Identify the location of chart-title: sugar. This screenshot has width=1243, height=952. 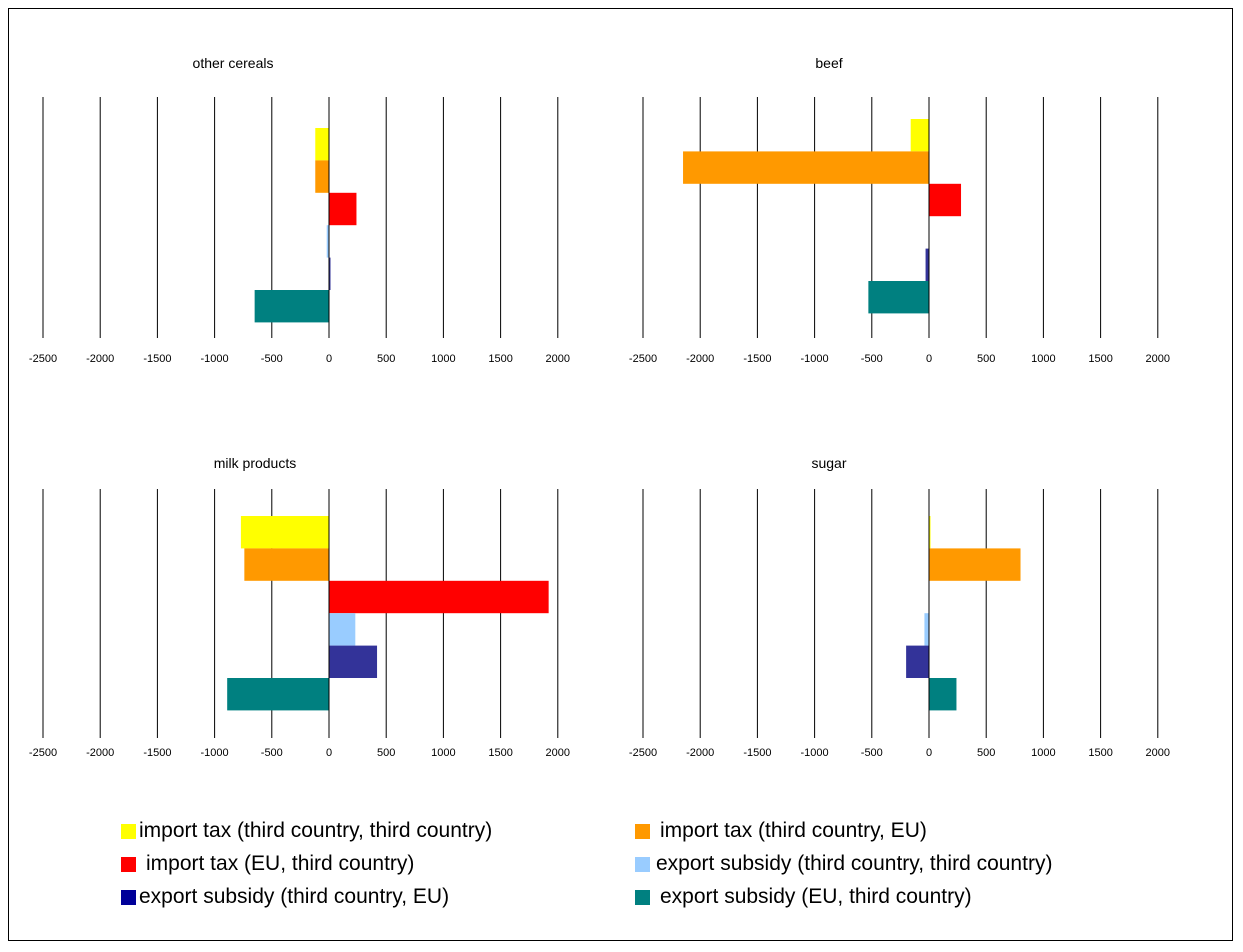
(828, 463).